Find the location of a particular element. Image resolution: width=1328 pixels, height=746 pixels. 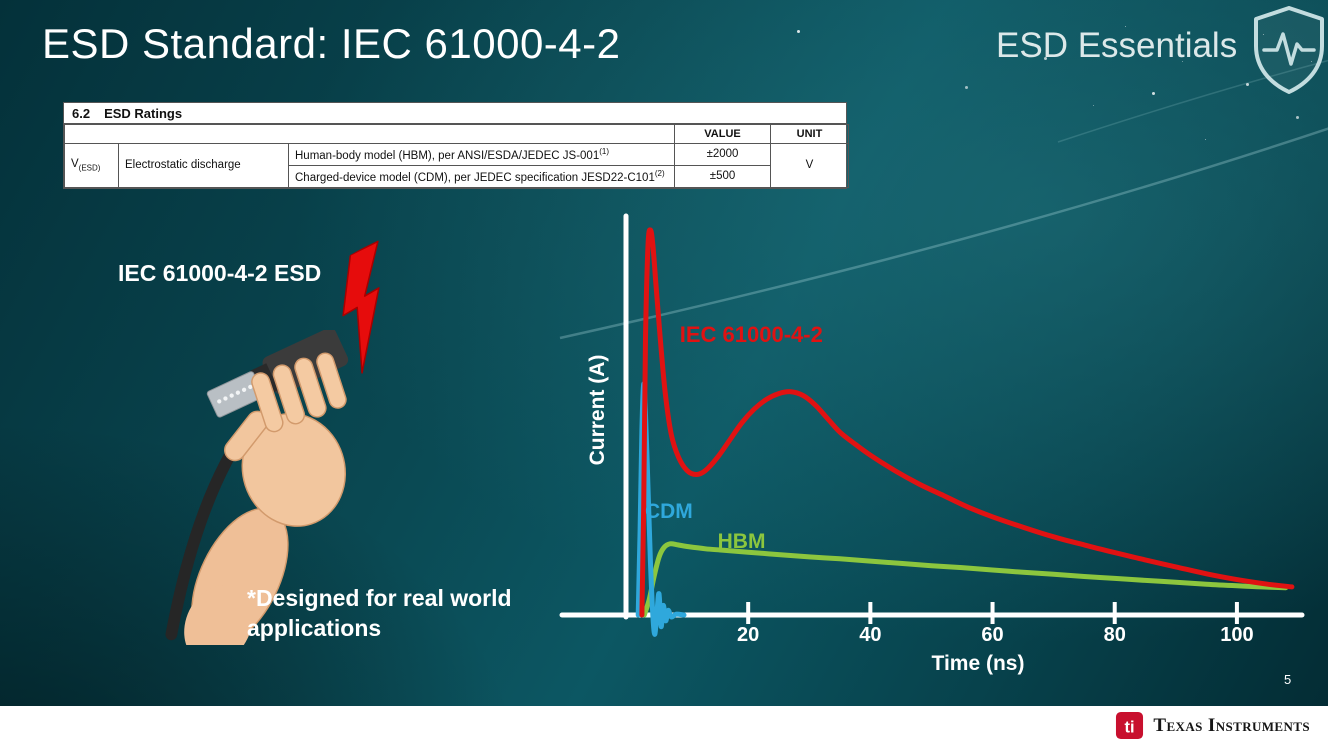

table-header-row: VALUE UNIT is located at coordinates (456, 134).